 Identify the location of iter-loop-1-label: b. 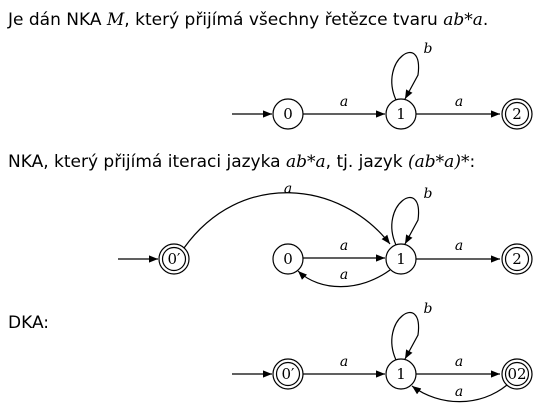
(428, 194).